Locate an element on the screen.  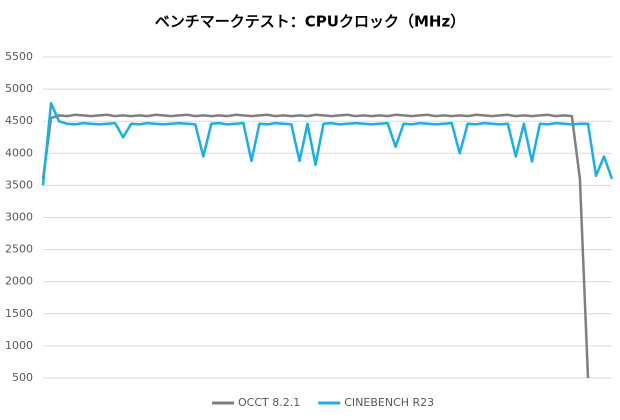
y-tick-label: 4500 is located at coordinates (19, 120).